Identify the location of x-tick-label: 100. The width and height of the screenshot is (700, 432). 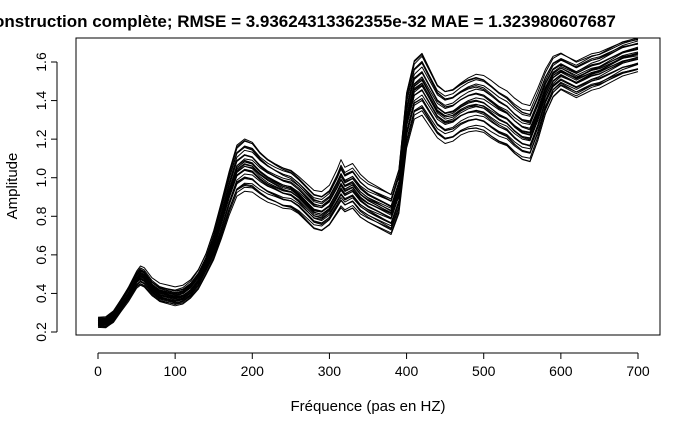
(175, 371).